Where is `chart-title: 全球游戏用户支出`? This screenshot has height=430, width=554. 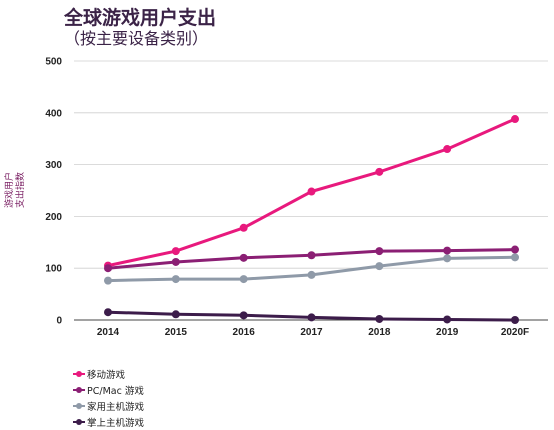
chart-title: 全球游戏用户支出 is located at coordinates (140, 18).